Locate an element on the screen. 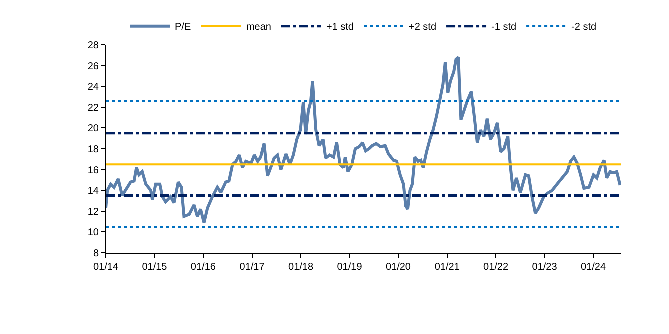 Image resolution: width=669 pixels, height=334 pixels. x-tick-label: 01/19 is located at coordinates (350, 267).